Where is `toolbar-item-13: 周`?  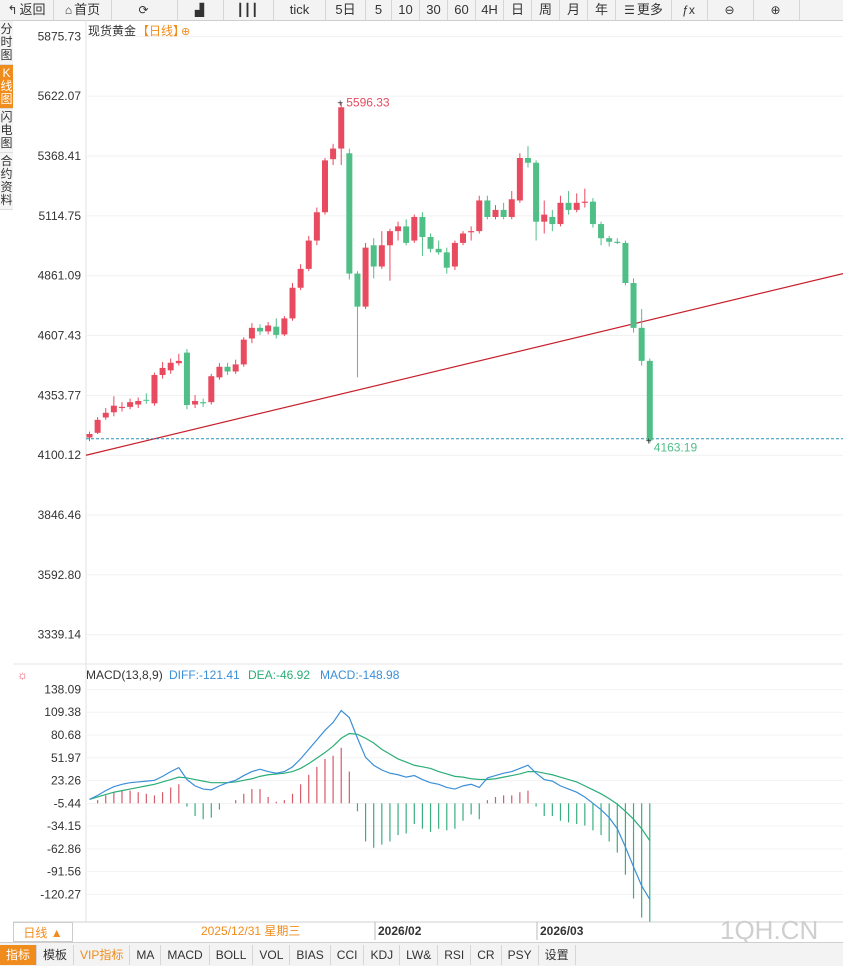
toolbar-item-13: 周 is located at coordinates (546, 10).